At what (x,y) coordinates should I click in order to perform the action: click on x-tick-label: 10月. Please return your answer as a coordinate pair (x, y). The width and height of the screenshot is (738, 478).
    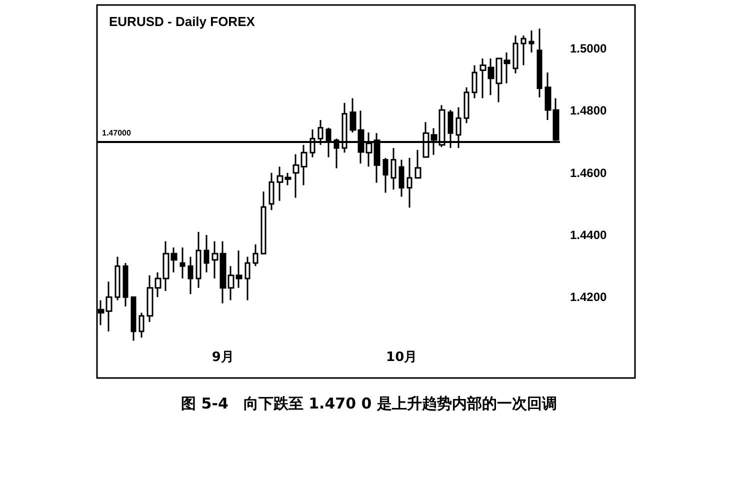
    Looking at the image, I should click on (402, 357).